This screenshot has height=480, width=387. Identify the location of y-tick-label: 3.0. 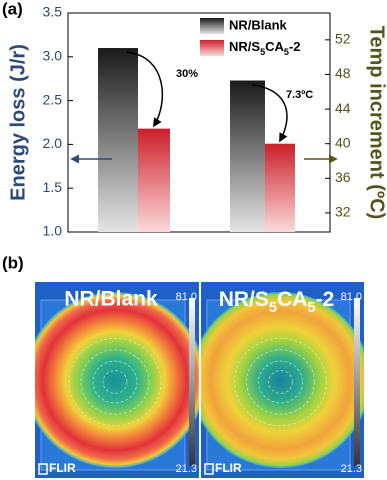
(53, 56).